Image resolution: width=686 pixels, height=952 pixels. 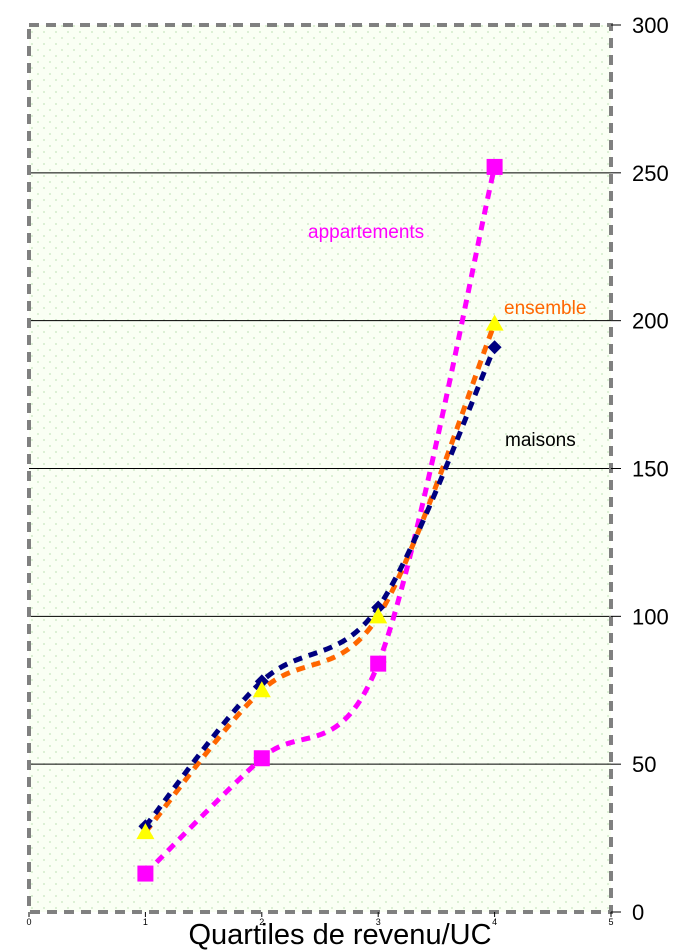 I want to click on x-tick-label: 5, so click(x=610, y=922).